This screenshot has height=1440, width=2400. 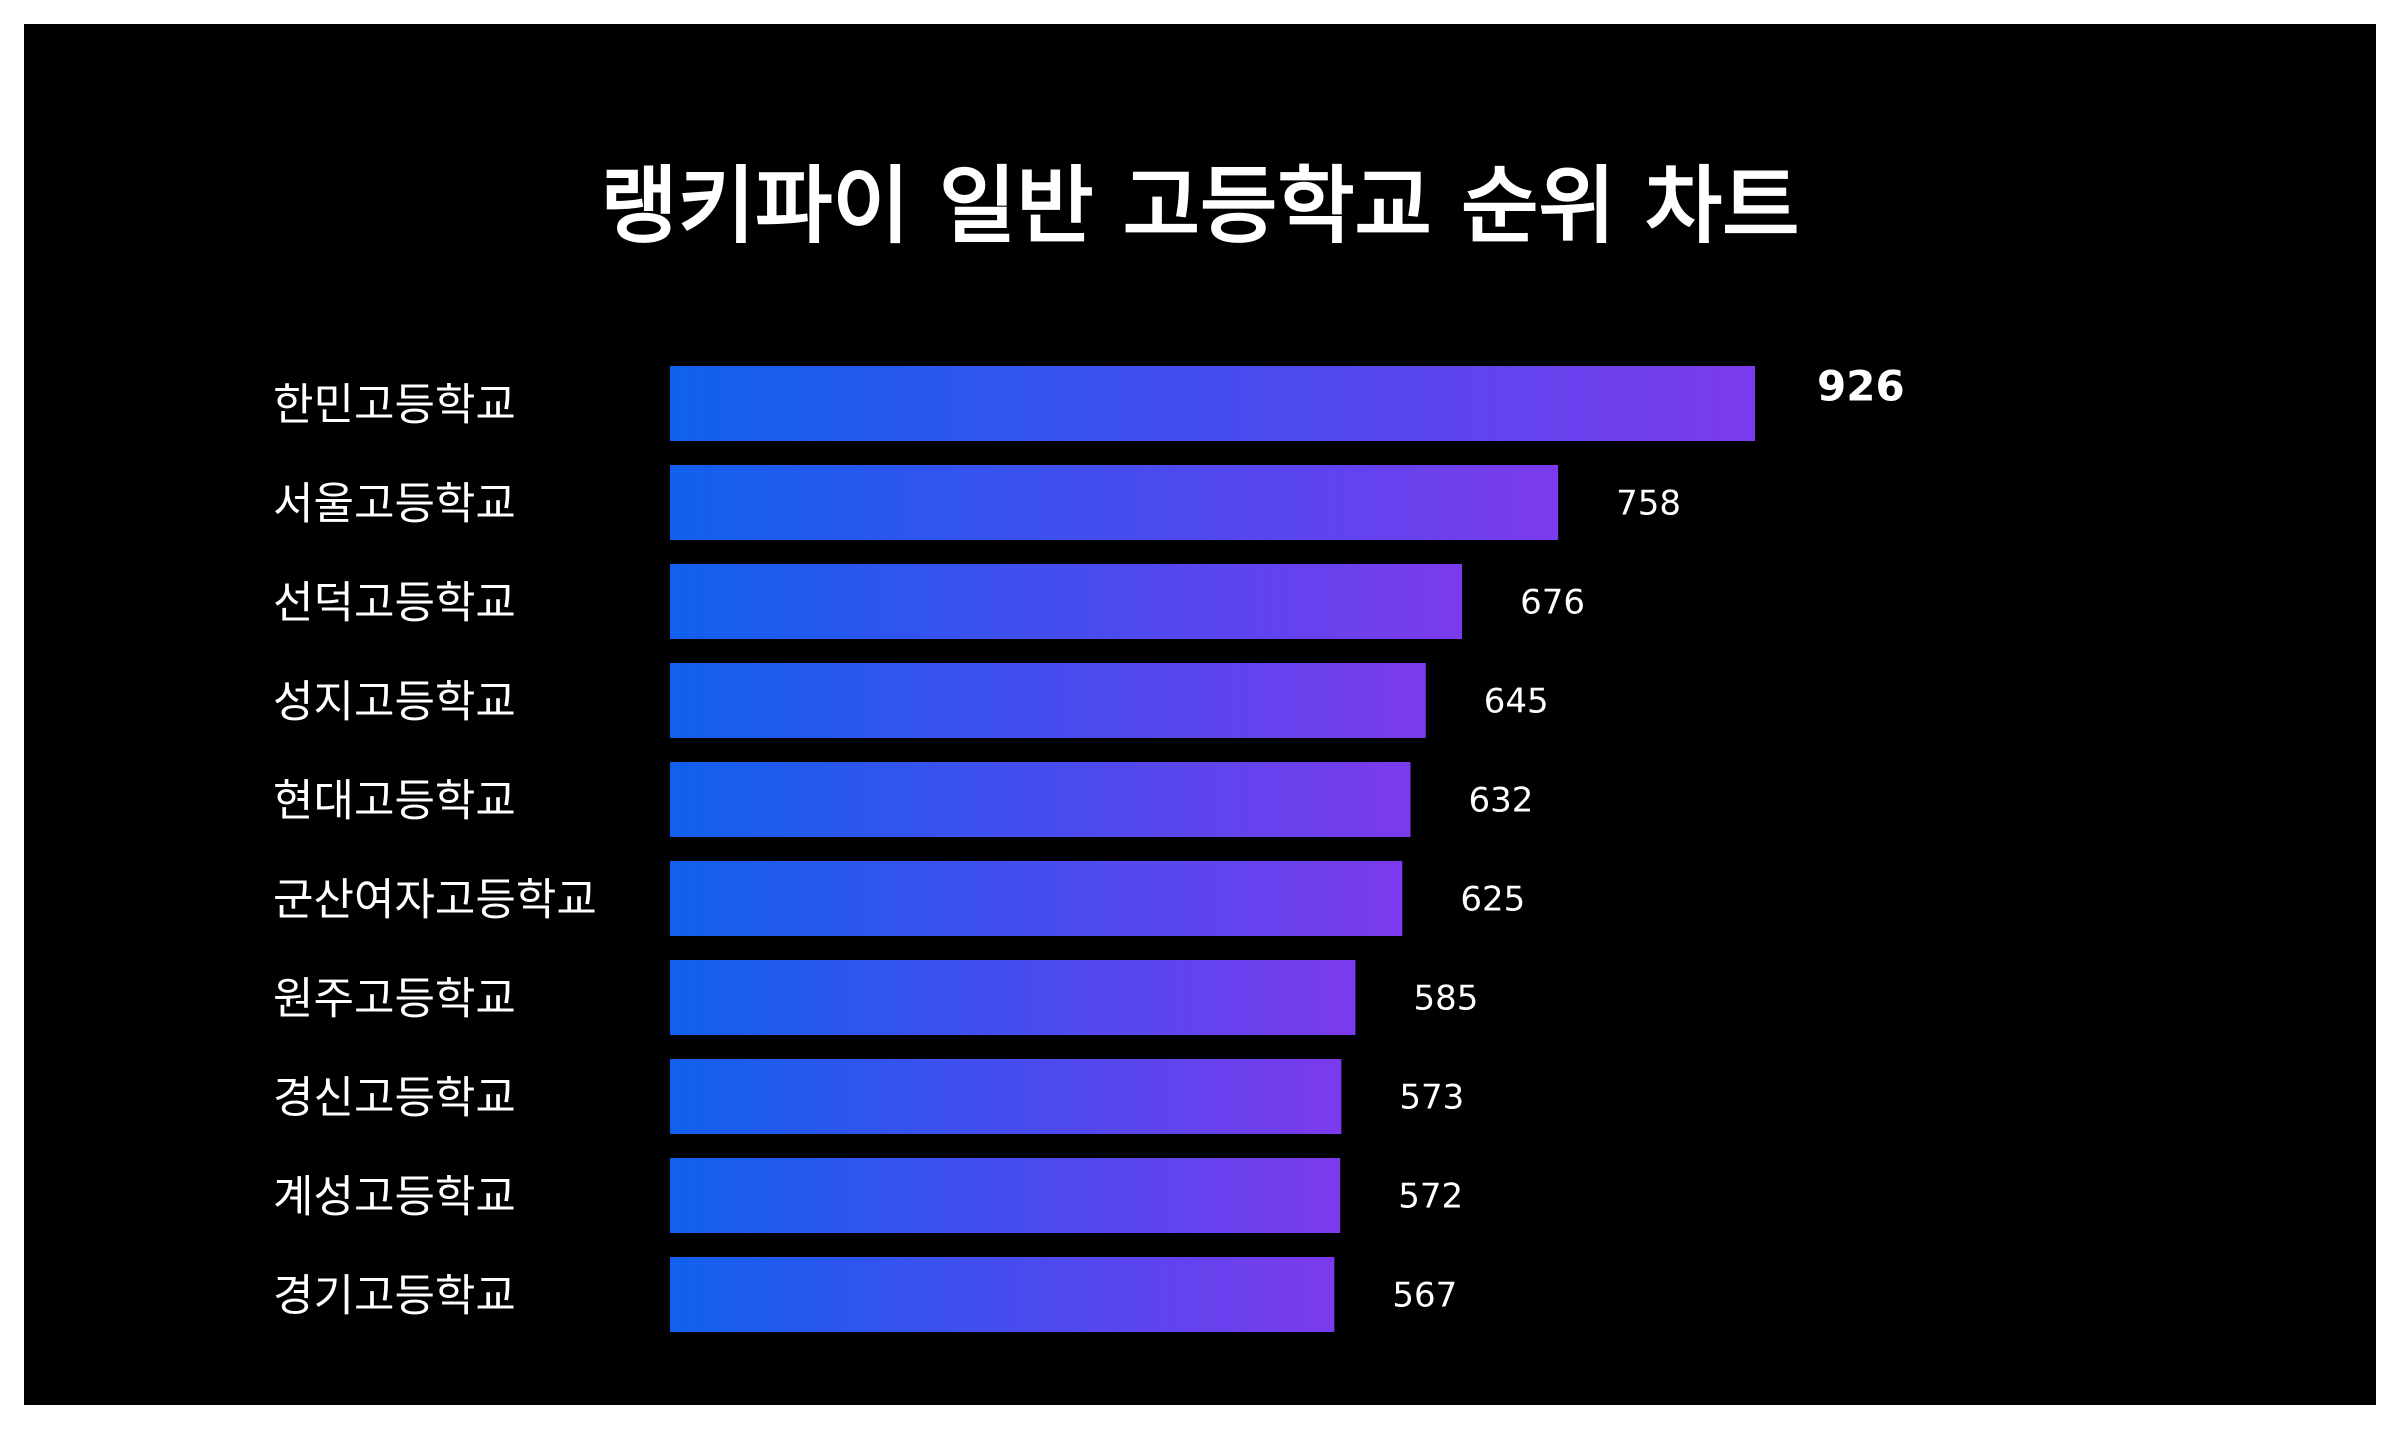 What do you see at coordinates (1552, 603) in the screenshot?
I see `value-label: 676` at bounding box center [1552, 603].